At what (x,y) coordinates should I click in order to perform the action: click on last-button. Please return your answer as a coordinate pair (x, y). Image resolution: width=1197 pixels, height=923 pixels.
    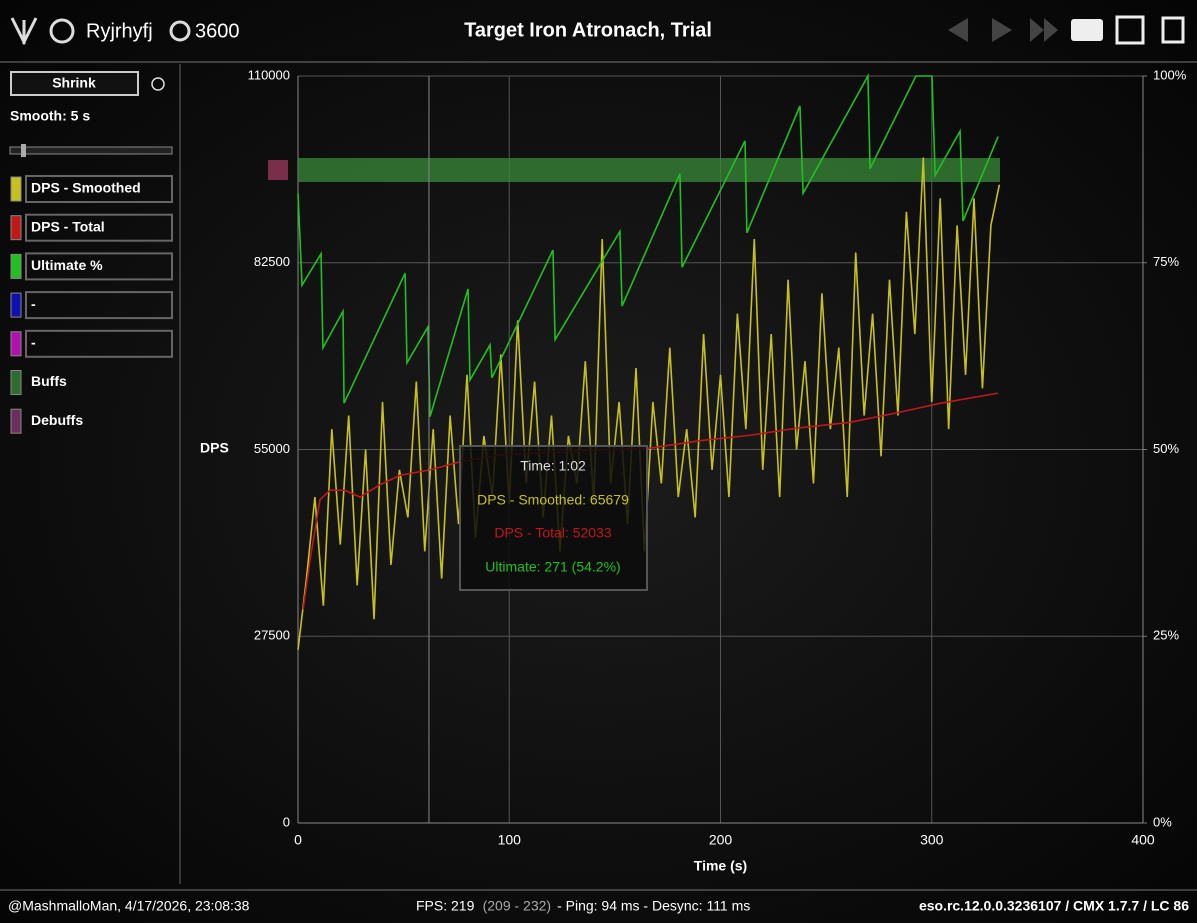
    Looking at the image, I should click on (1044, 30).